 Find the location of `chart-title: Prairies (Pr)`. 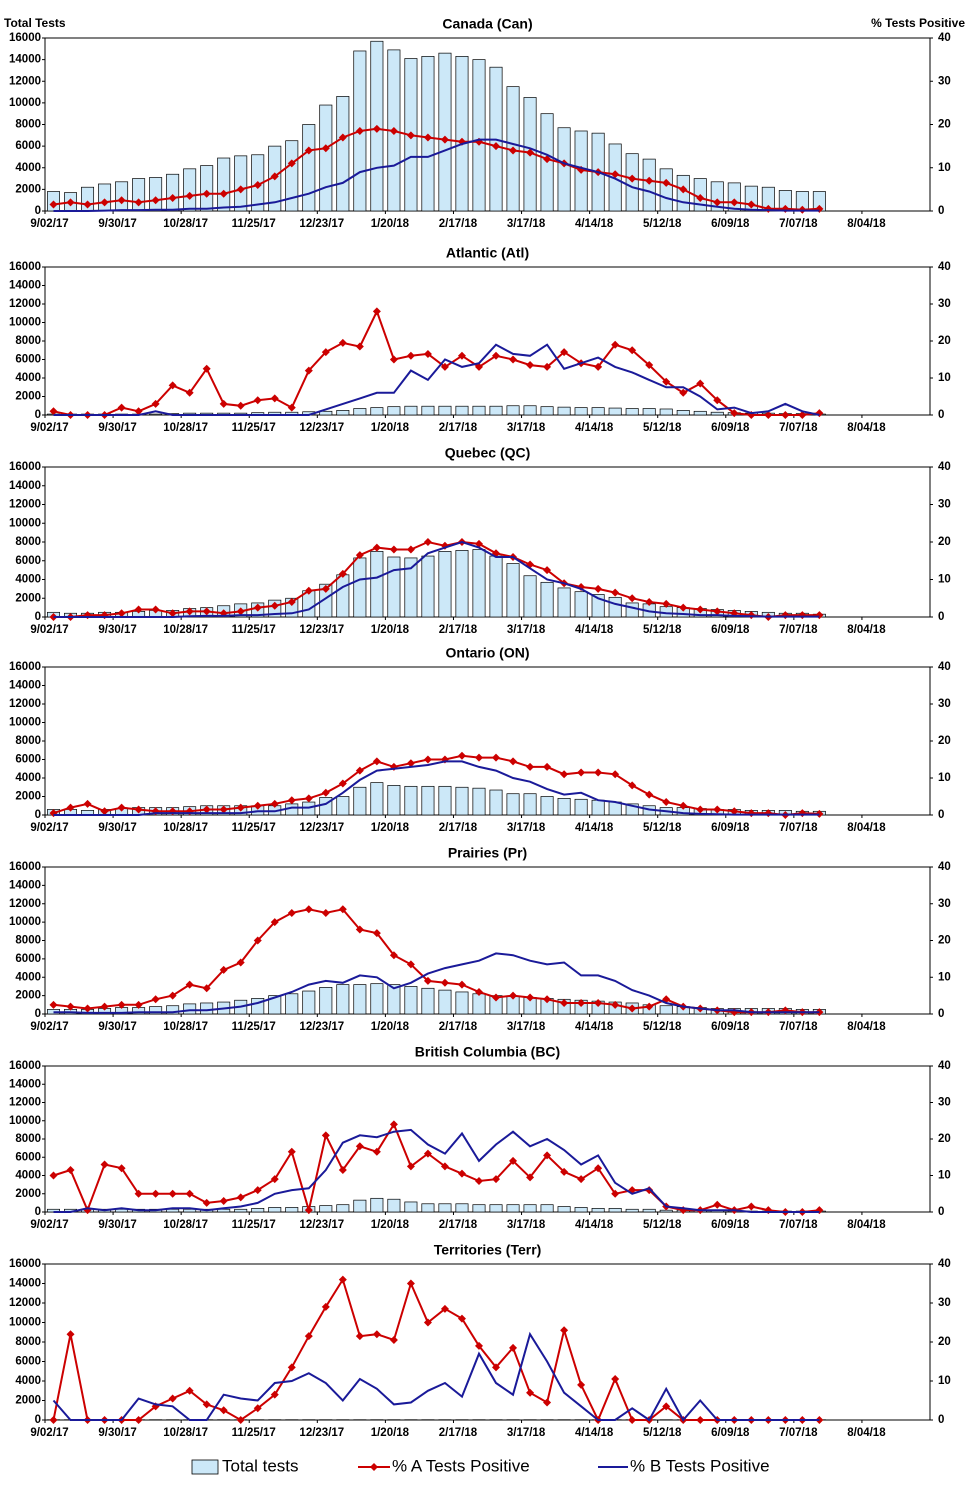

chart-title: Prairies (Pr) is located at coordinates (487, 853).